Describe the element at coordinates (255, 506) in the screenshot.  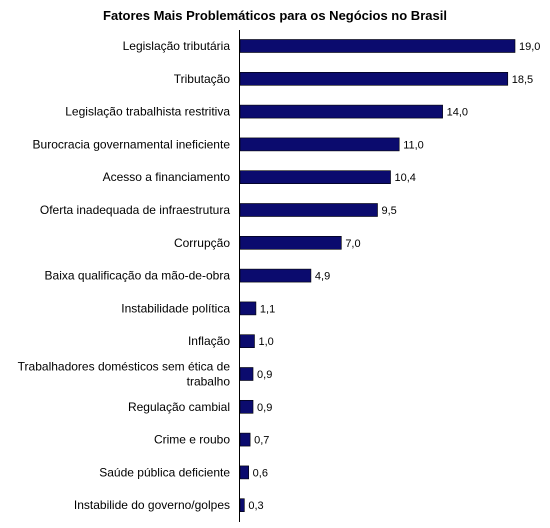
I see `data-label: 0,3` at that location.